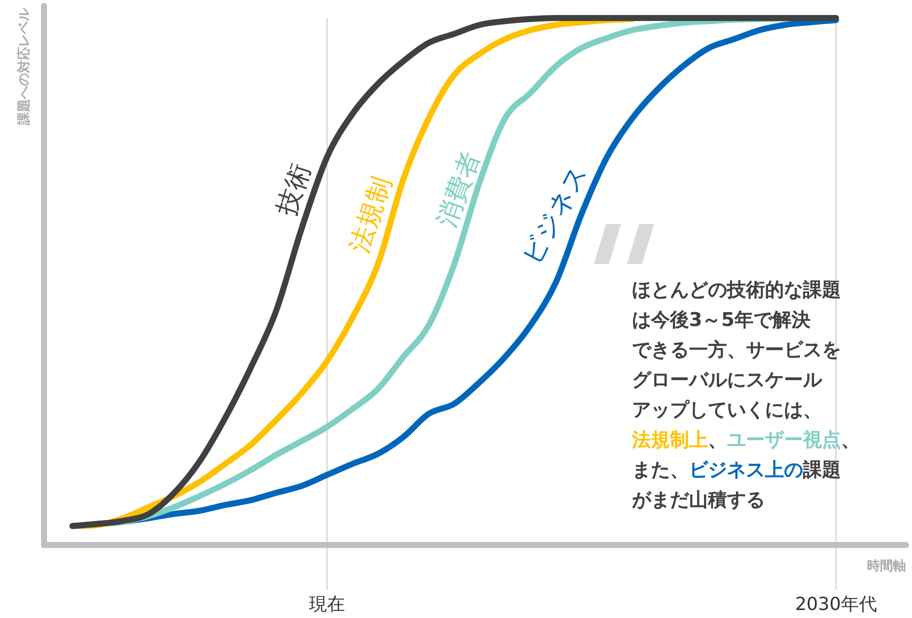 The image size is (912, 618). What do you see at coordinates (746, 470) in the screenshot?
I see `annotation: ビジネス上の` at bounding box center [746, 470].